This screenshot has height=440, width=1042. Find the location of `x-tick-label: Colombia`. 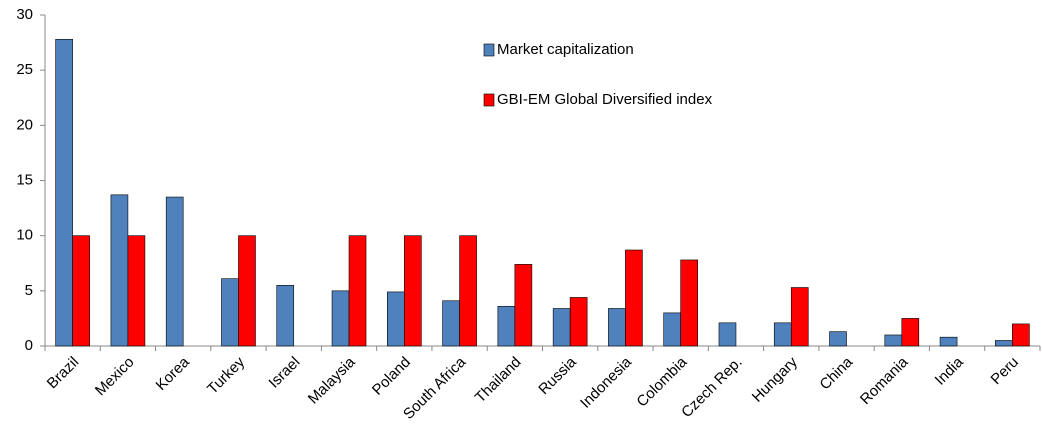

x-tick-label: Colombia is located at coordinates (661, 381).